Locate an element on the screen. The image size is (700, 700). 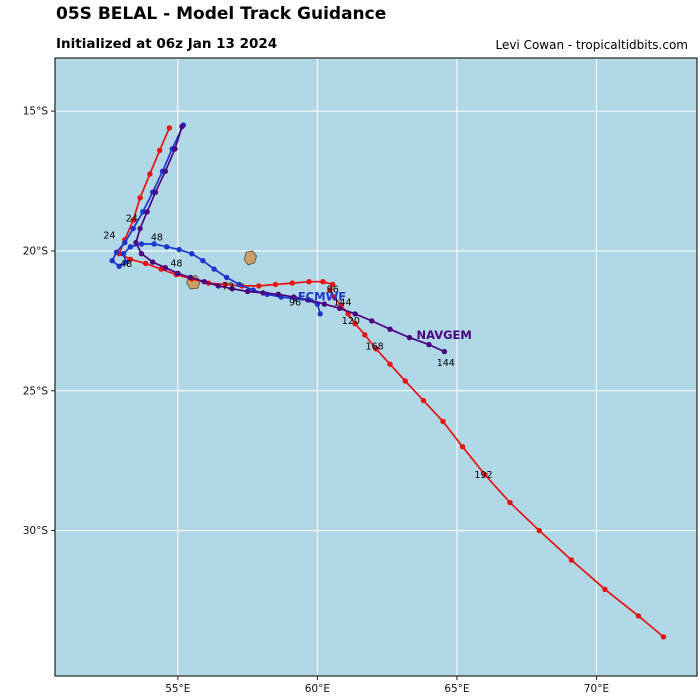
y-tick-label: 15°S is located at coordinates (36, 112).